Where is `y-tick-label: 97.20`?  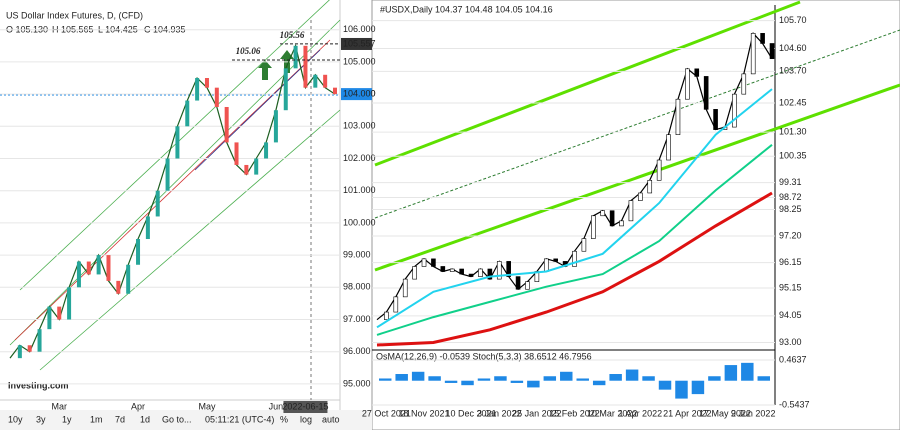
y-tick-label: 97.20 is located at coordinates (790, 235).